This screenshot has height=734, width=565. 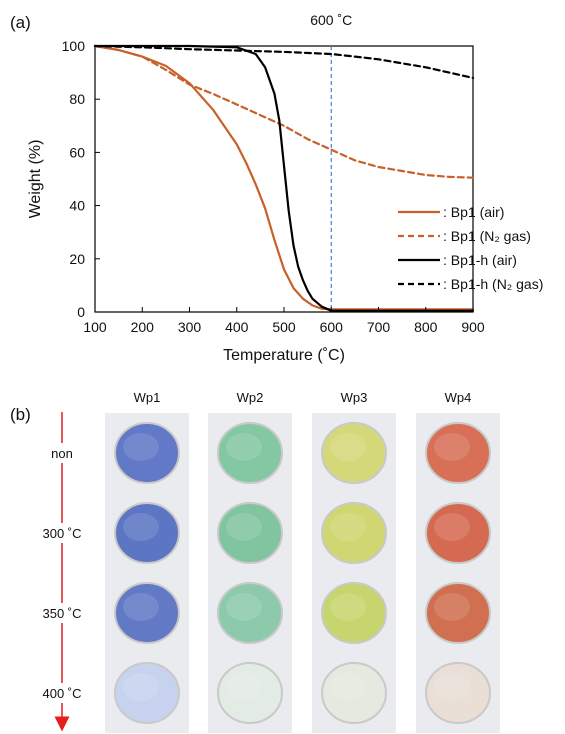 I want to click on panel-b-label: (b), so click(x=20, y=414).